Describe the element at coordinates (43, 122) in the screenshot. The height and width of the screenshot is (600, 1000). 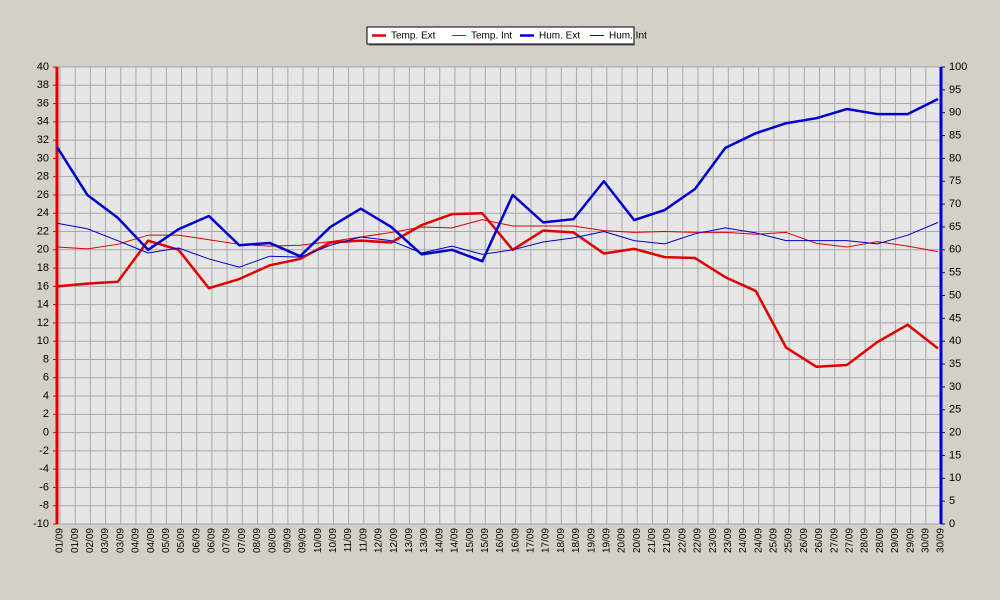
I see `y-tick-label: 34` at that location.